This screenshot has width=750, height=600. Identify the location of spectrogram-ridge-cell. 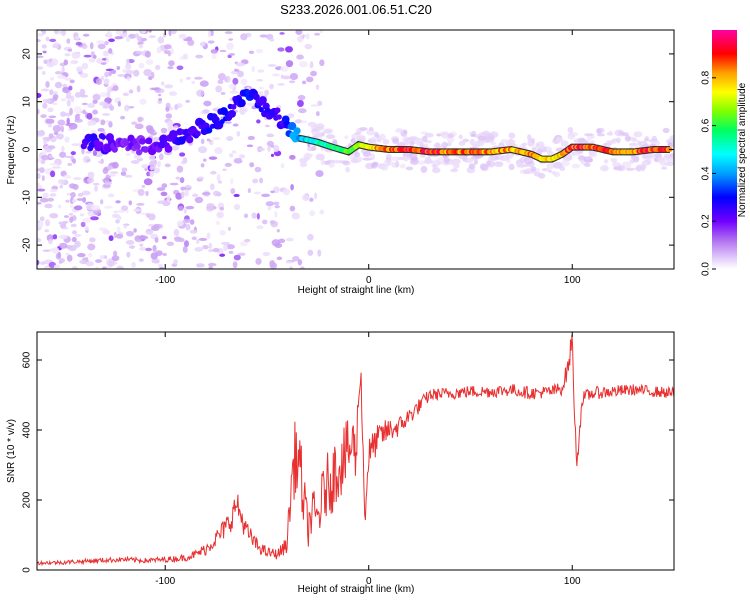
(197, 133).